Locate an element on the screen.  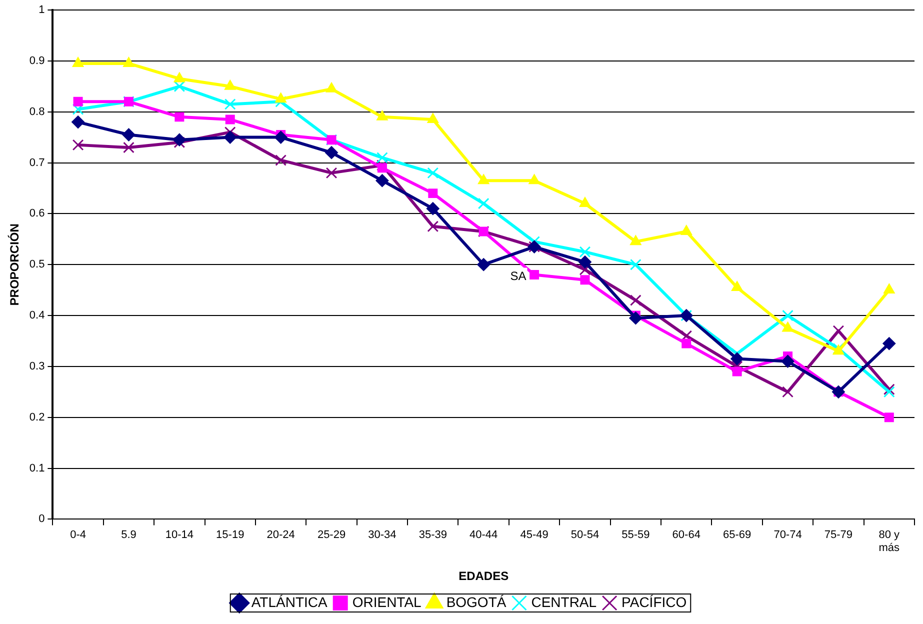
legend-label: CENTRAL is located at coordinates (564, 602).